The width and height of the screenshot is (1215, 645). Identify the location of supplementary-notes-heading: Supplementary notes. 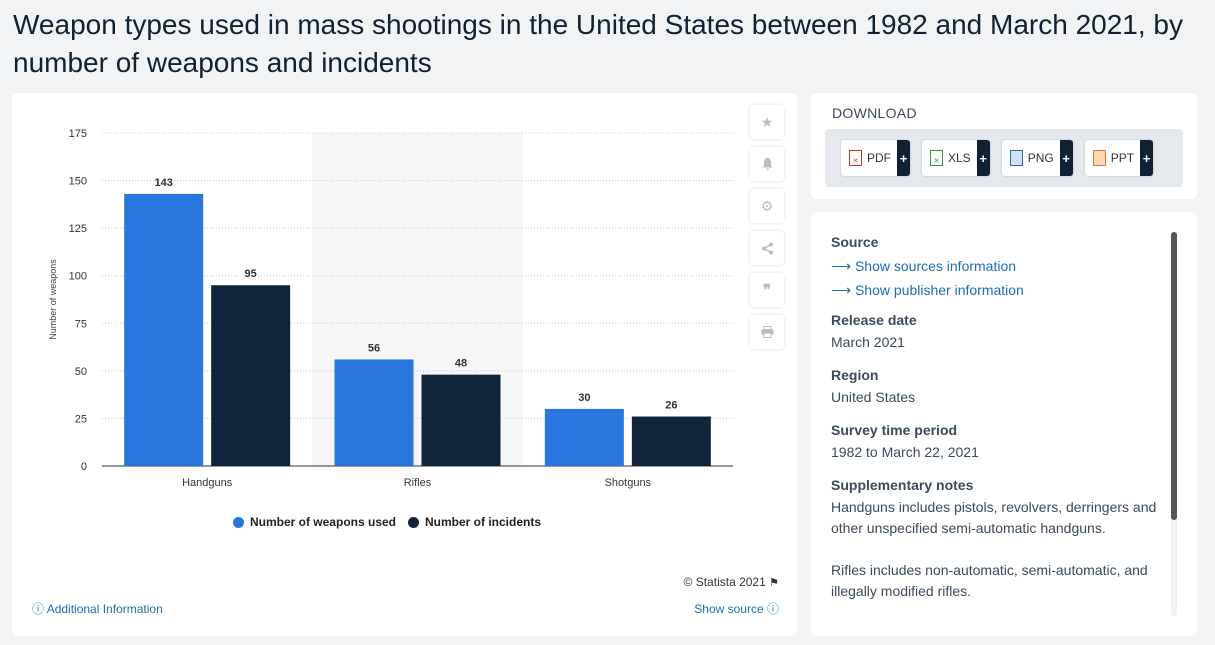
(902, 485).